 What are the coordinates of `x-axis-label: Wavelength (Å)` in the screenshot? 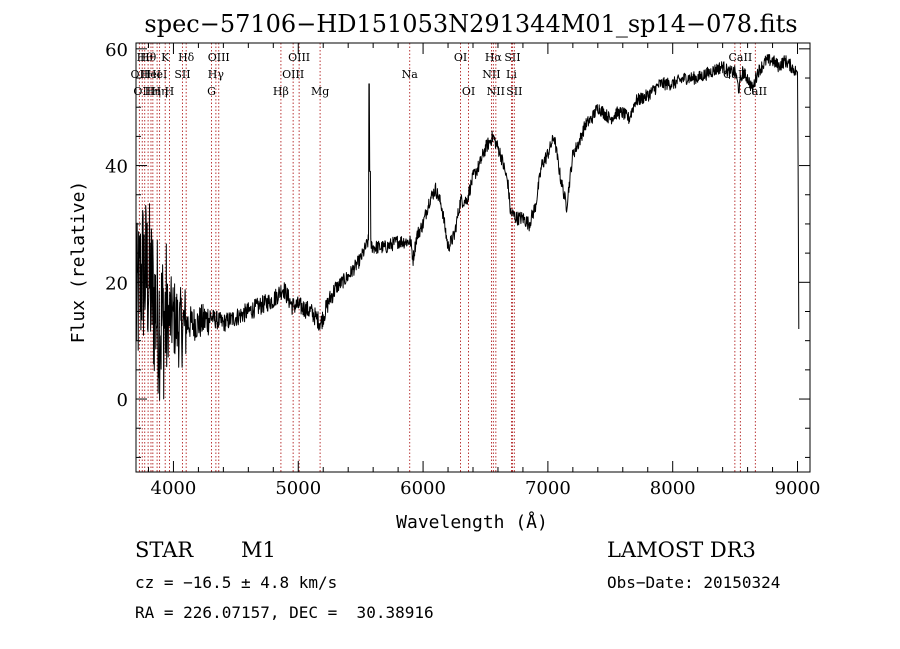 It's located at (472, 522).